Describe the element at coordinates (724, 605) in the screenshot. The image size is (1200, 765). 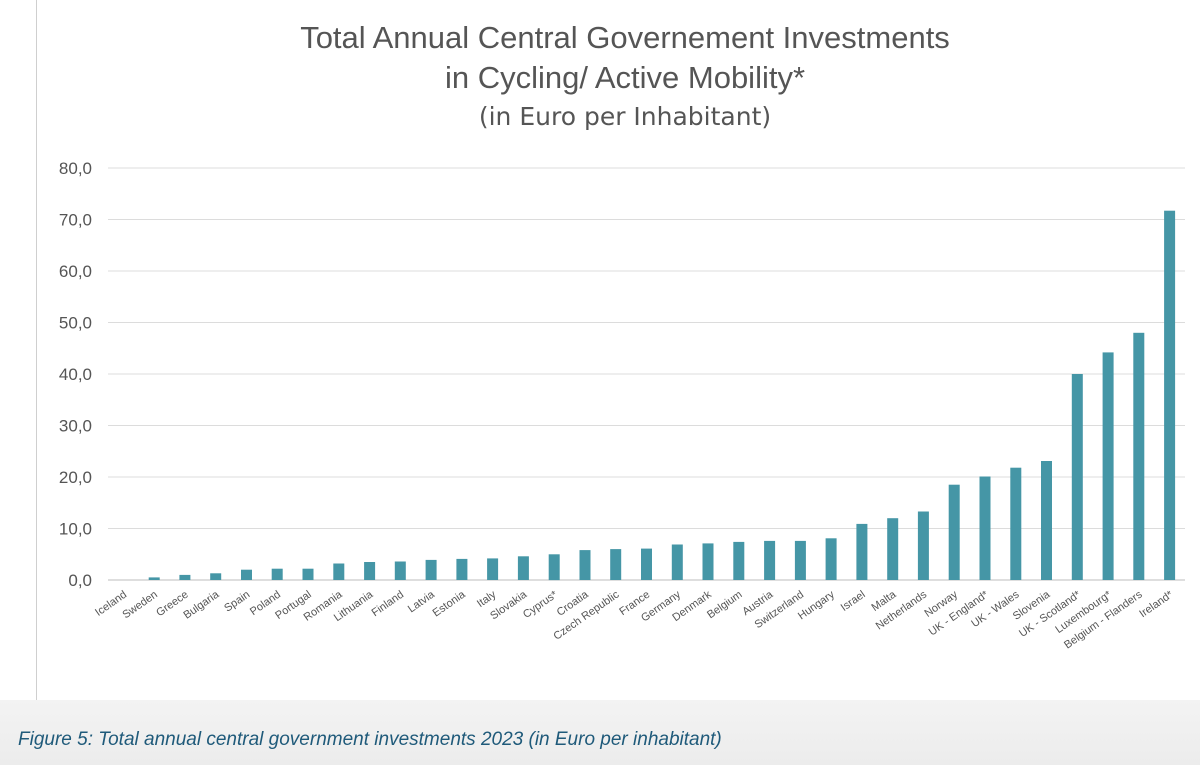
I see `x-tick-label: Belgium` at that location.